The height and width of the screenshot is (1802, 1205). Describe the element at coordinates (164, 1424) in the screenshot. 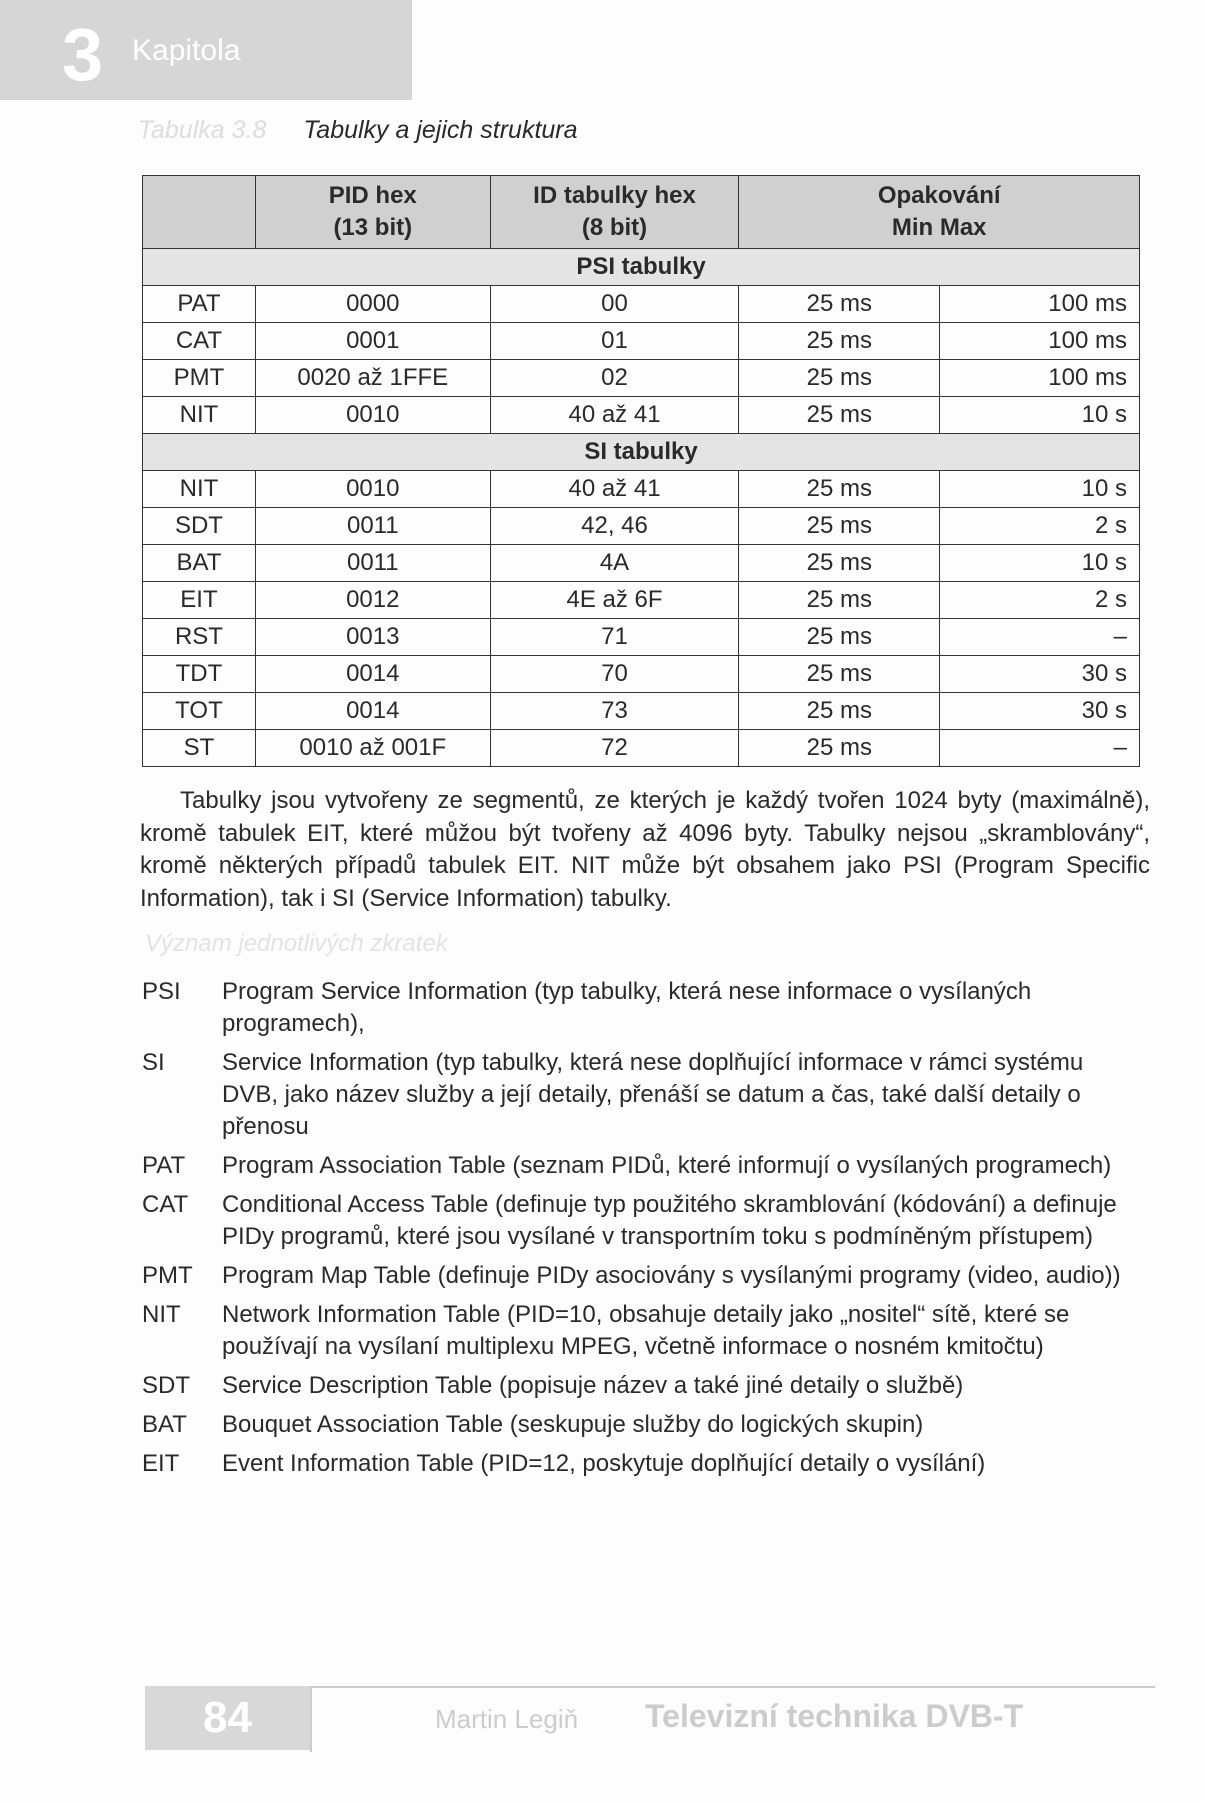

I see `definition-abbr: BAT` at that location.